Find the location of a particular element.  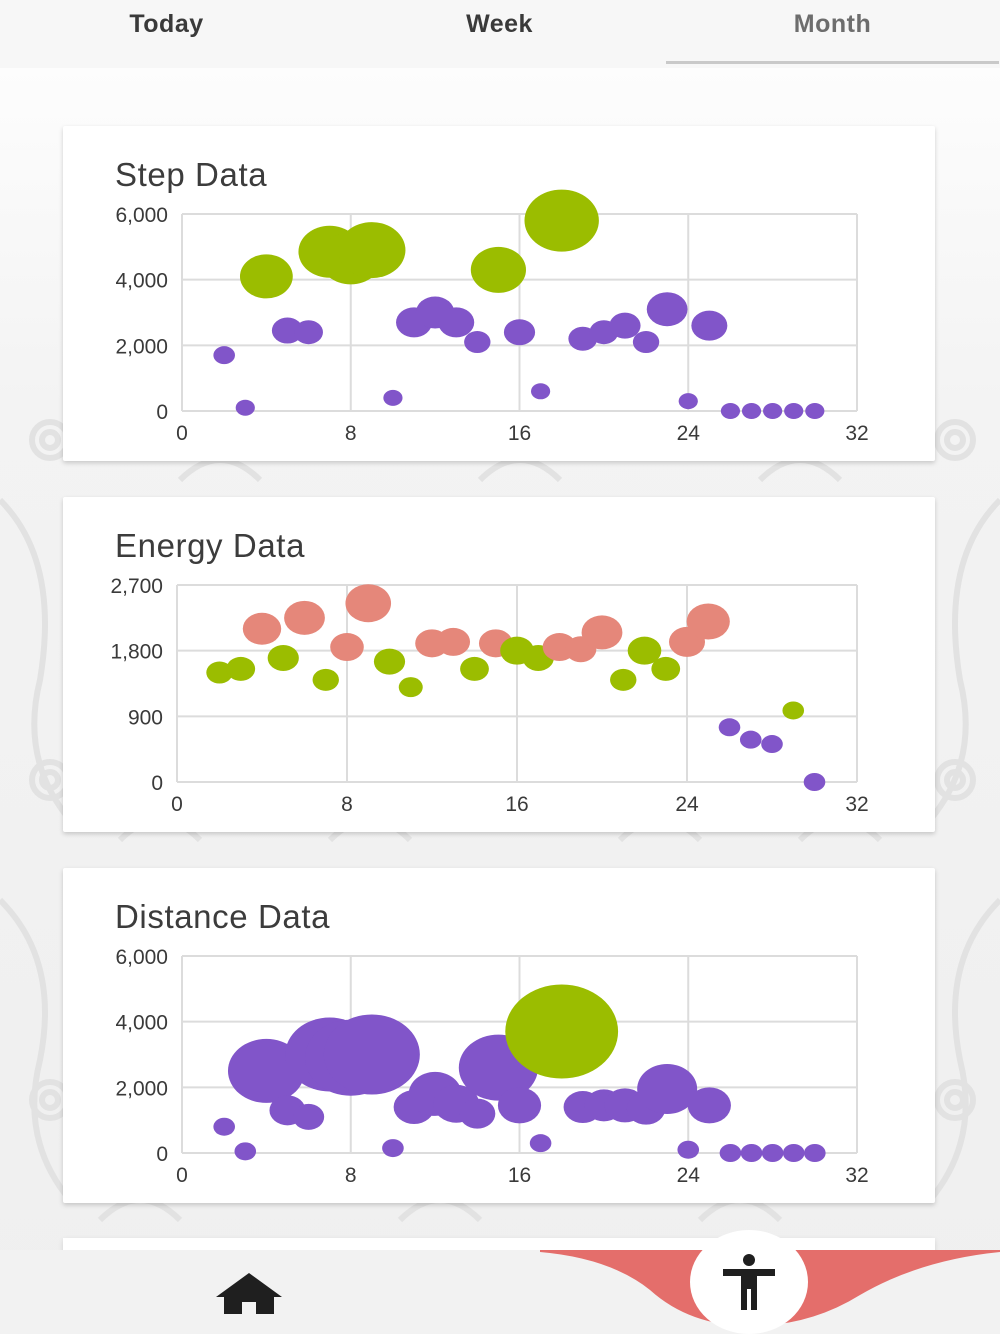

distance-chart: 0 8 16 24 32 0 2,000 4,000 6,000 is located at coordinates (491, 1066).